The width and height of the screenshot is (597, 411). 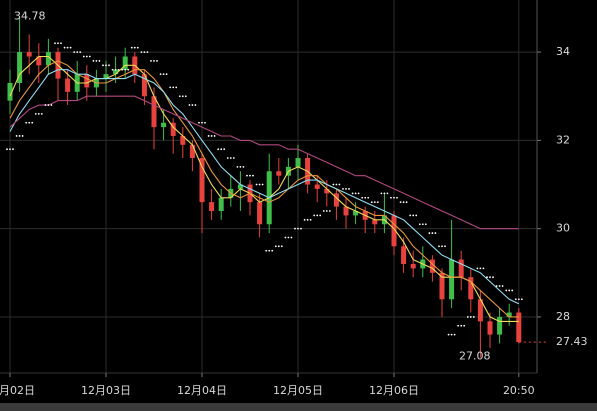 I want to click on scroll-bar, so click(x=298, y=407).